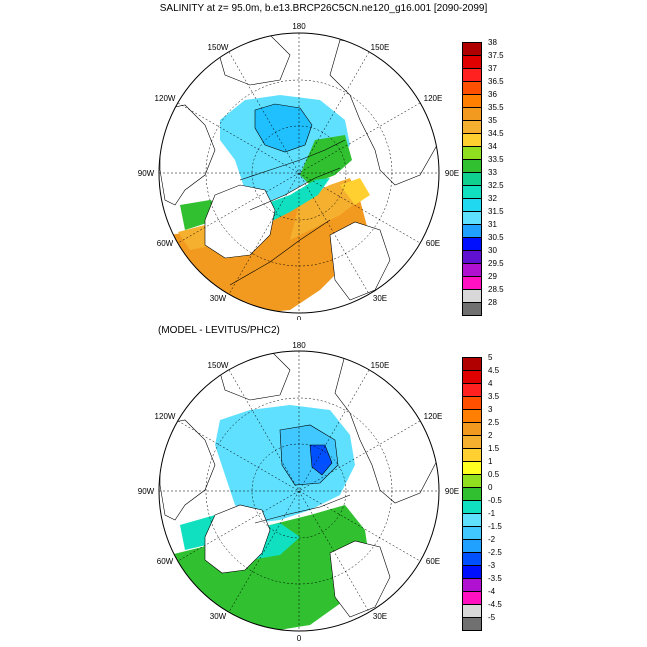 This screenshot has width=647, height=647. Describe the element at coordinates (380, 298) in the screenshot. I see `top-lon-label-30e: 30E` at that location.